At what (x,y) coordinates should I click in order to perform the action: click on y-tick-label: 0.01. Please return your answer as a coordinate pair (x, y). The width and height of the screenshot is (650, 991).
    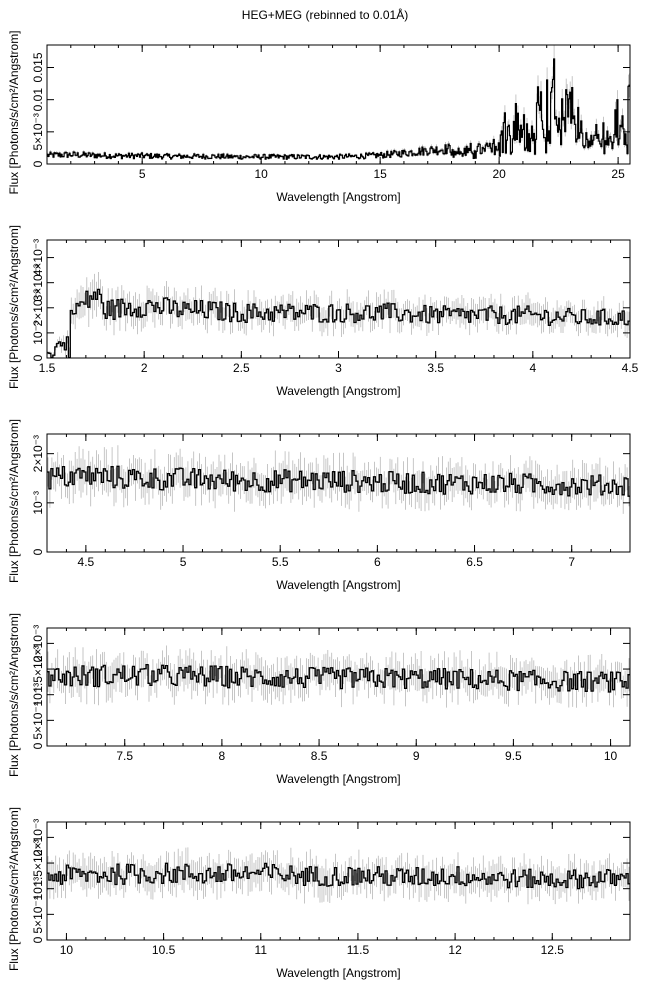
    Looking at the image, I should click on (38, 100).